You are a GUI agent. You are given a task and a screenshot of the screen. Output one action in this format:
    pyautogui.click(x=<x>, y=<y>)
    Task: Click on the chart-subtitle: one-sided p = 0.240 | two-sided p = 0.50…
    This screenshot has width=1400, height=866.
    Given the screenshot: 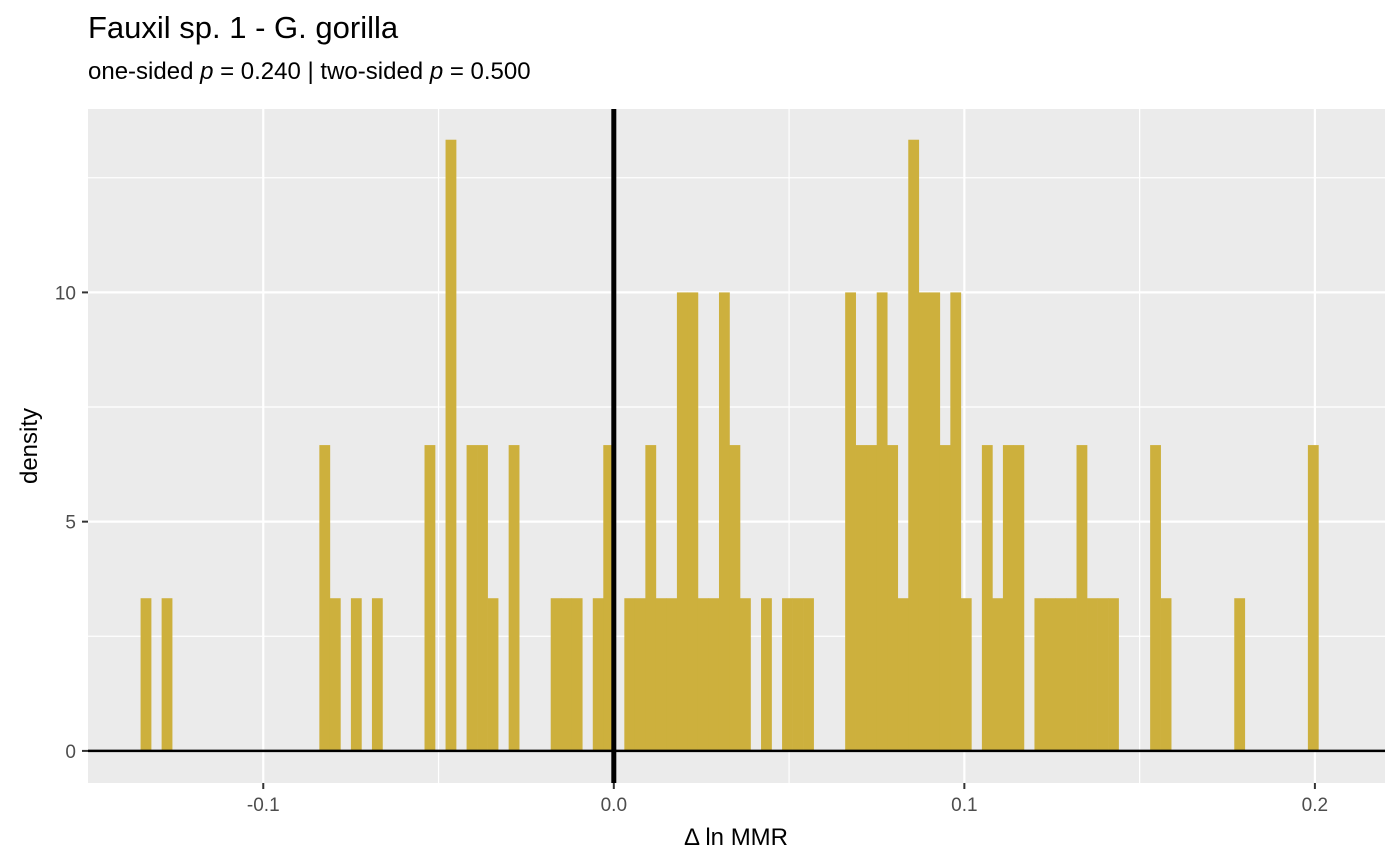 What is the action you would take?
    pyautogui.click(x=309, y=72)
    